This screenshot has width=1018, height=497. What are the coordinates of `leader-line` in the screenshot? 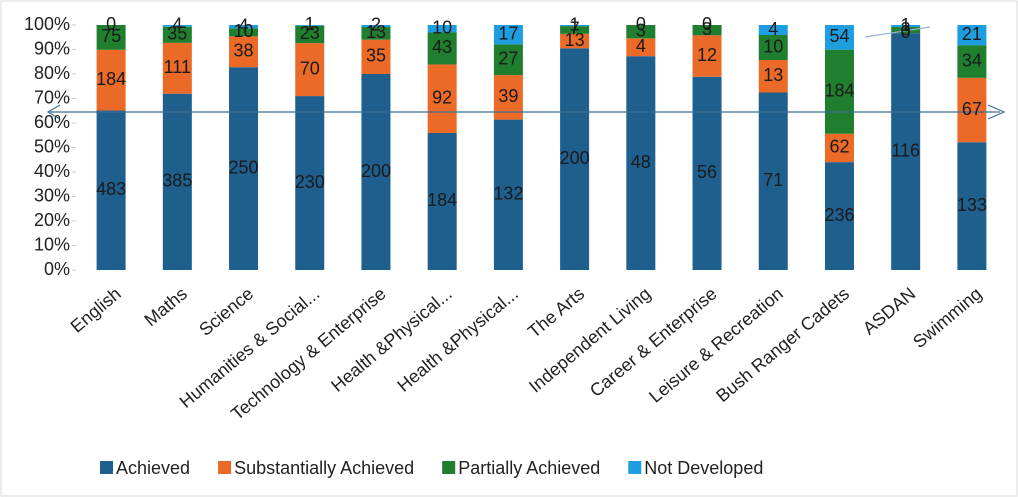 It's located at (897, 32).